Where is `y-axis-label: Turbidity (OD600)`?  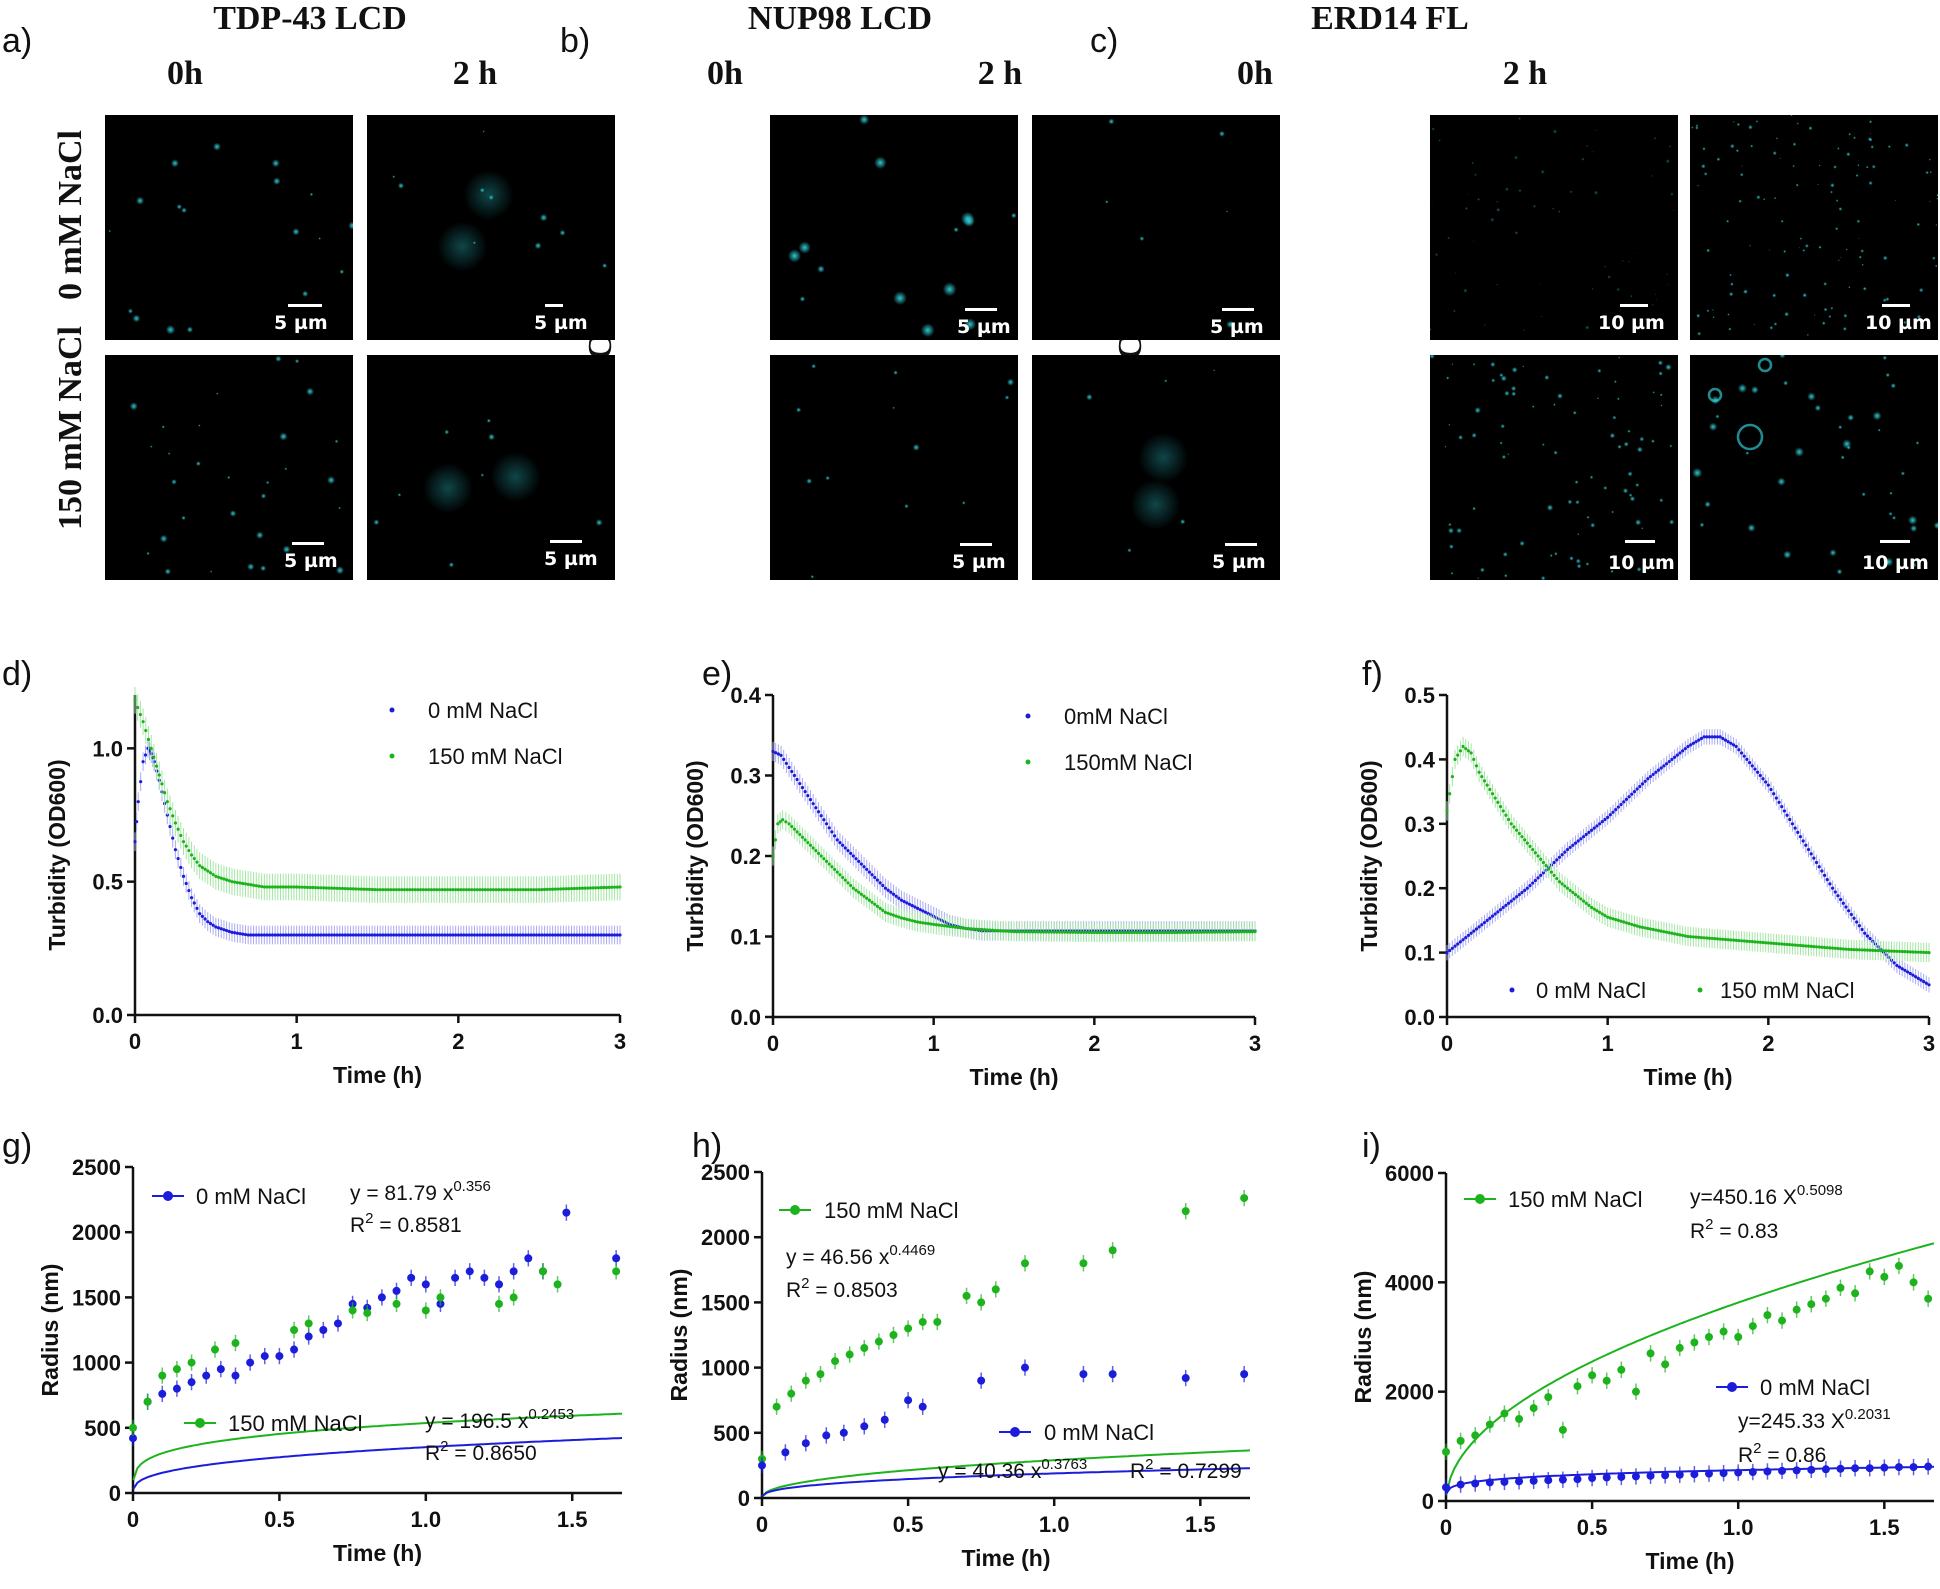
y-axis-label: Turbidity (OD600) is located at coordinates (57, 854).